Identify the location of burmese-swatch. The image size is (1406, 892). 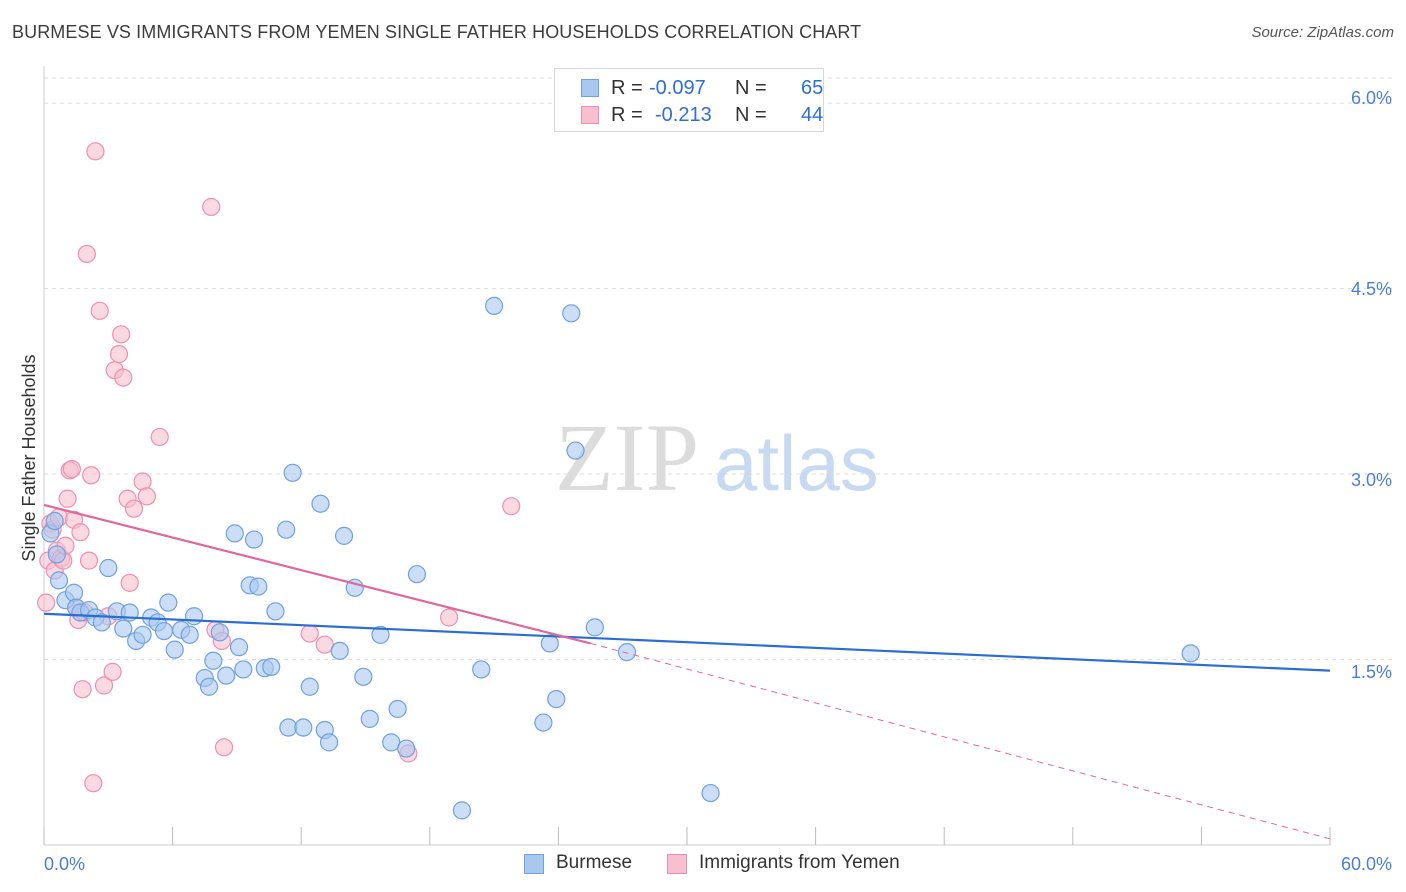
(590, 88).